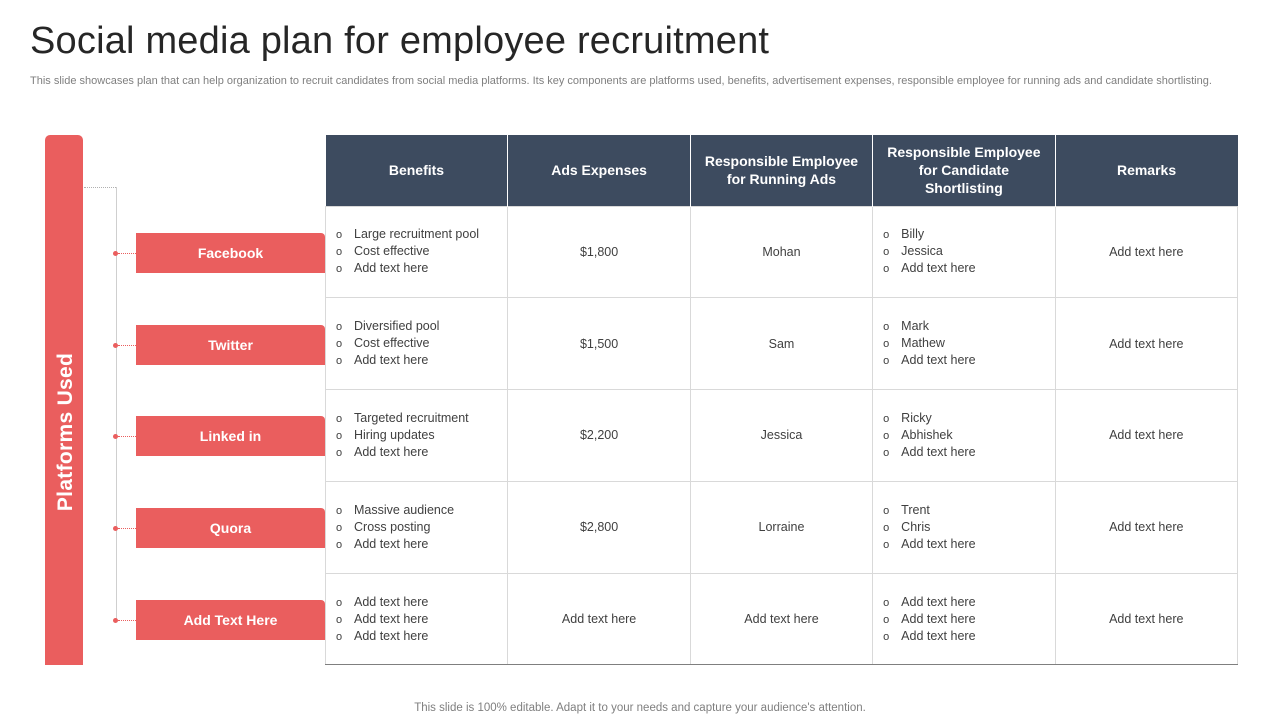 The width and height of the screenshot is (1280, 720). I want to click on shortlisting-cell: o Billy o Jessica o Add text here, so click(964, 252).